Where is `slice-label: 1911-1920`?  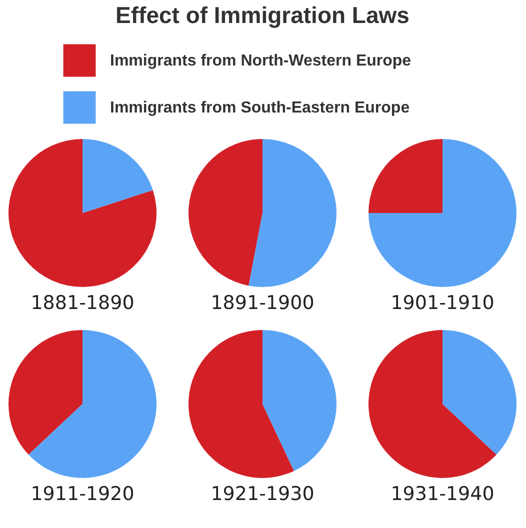 slice-label: 1911-1920 is located at coordinates (82, 494).